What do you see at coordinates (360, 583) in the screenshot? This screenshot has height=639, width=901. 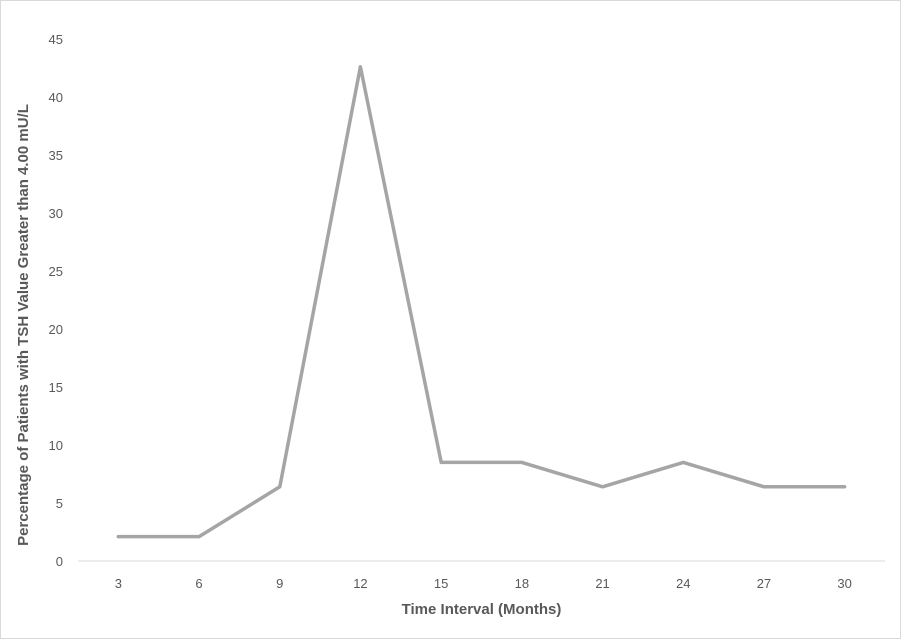 I see `x-tick-label: 12` at bounding box center [360, 583].